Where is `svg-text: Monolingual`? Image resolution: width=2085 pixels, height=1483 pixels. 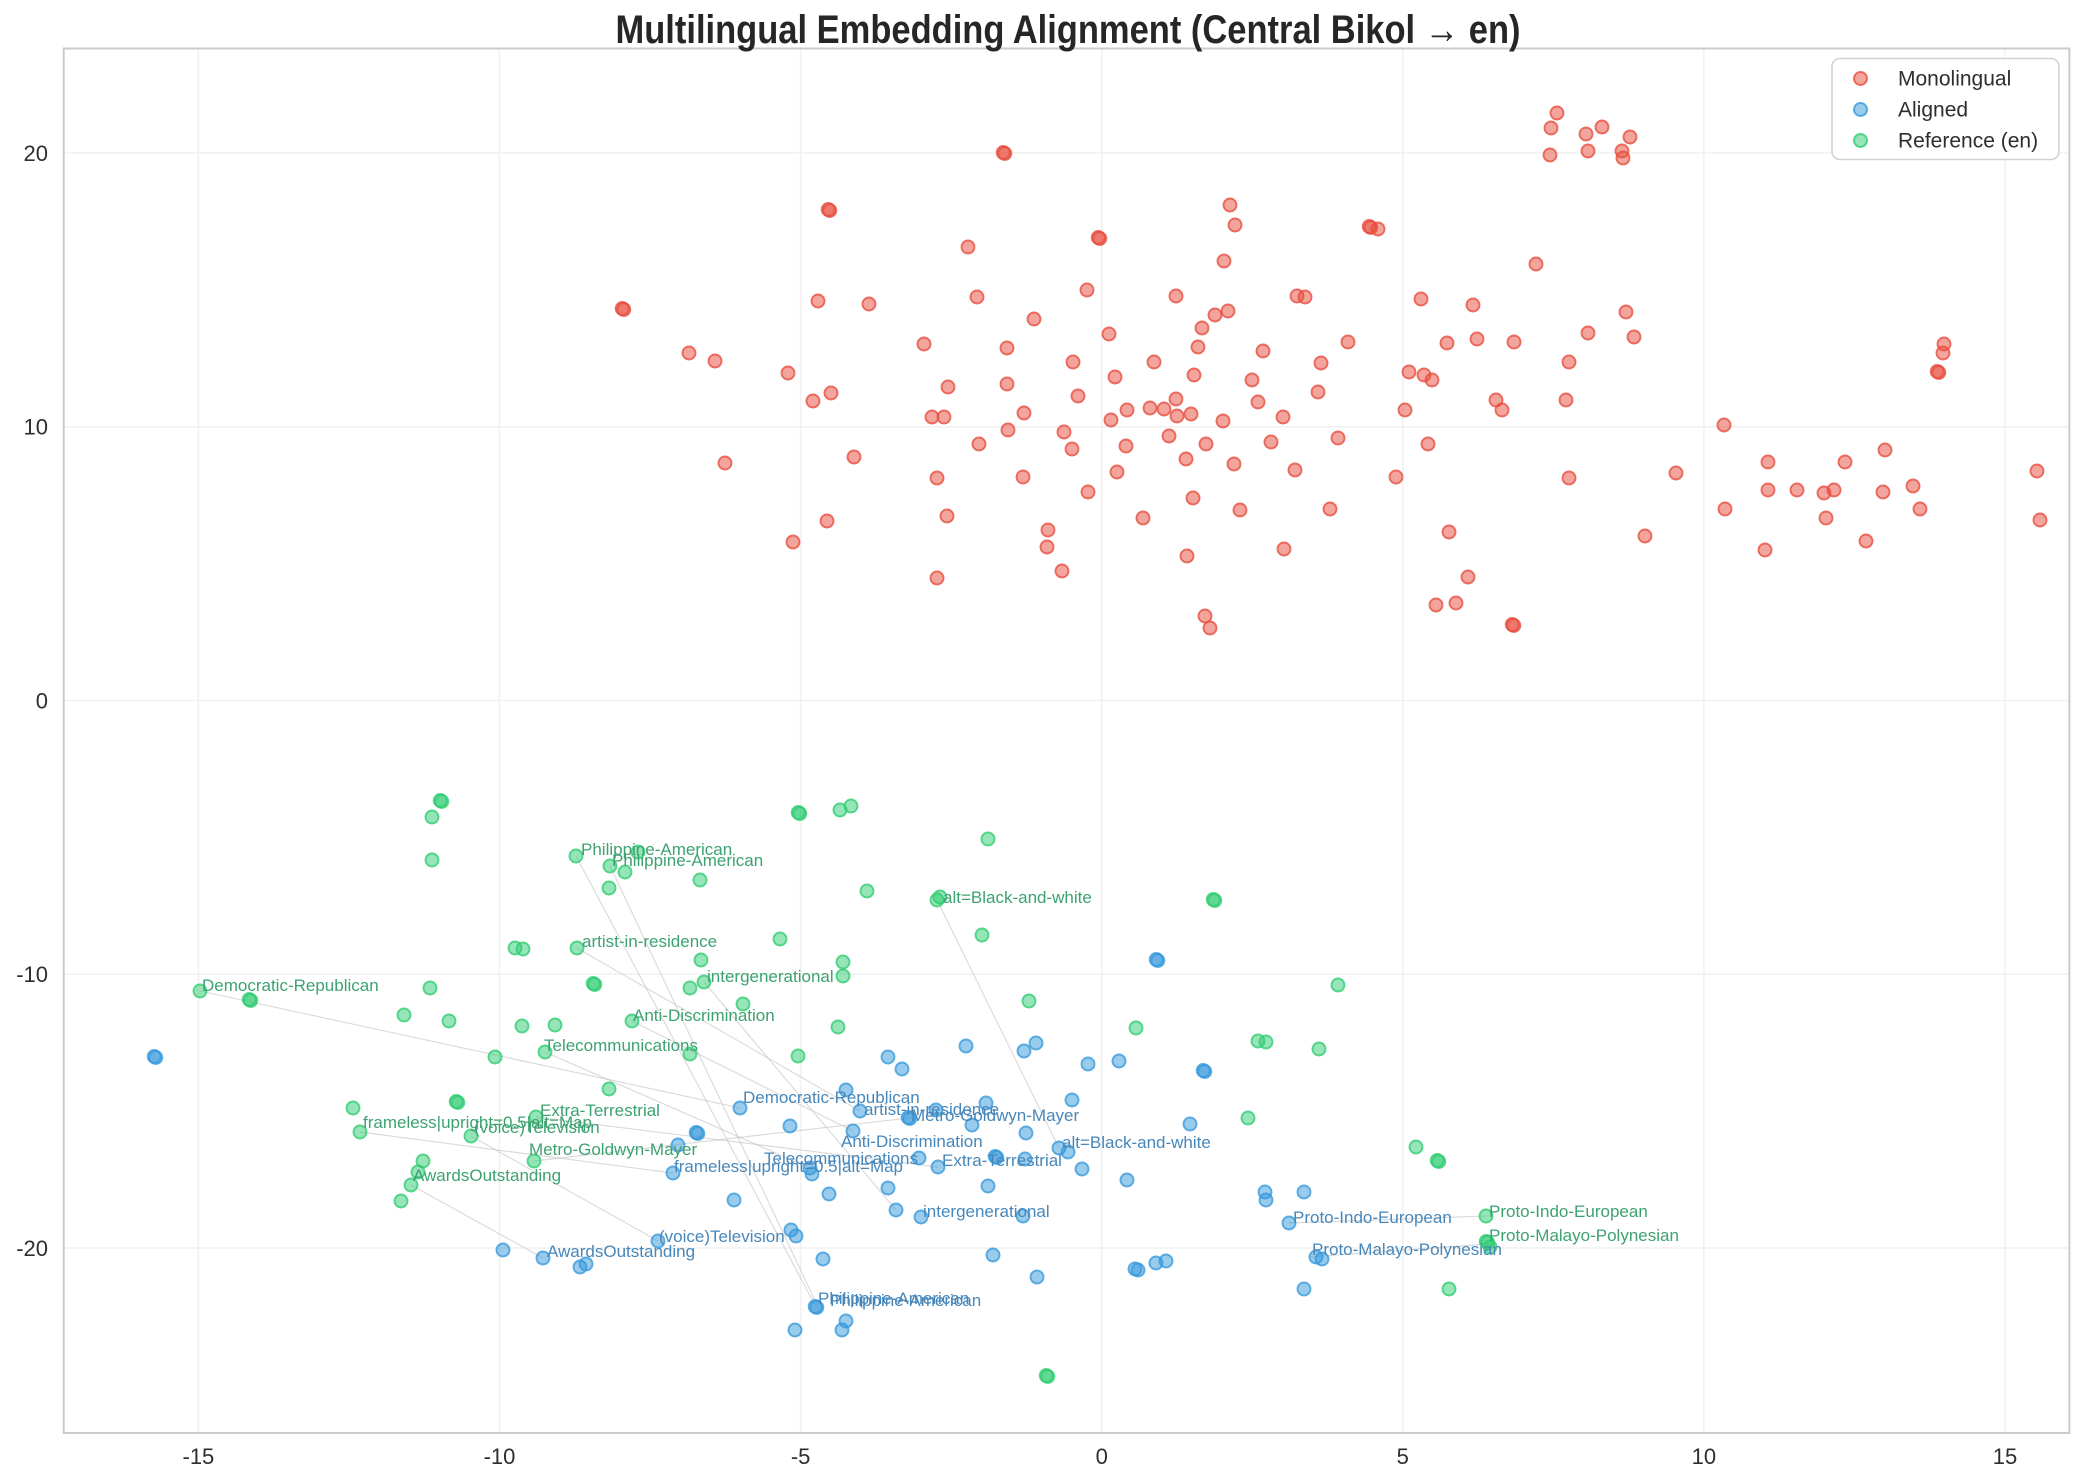 svg-text: Monolingual is located at coordinates (1954, 79).